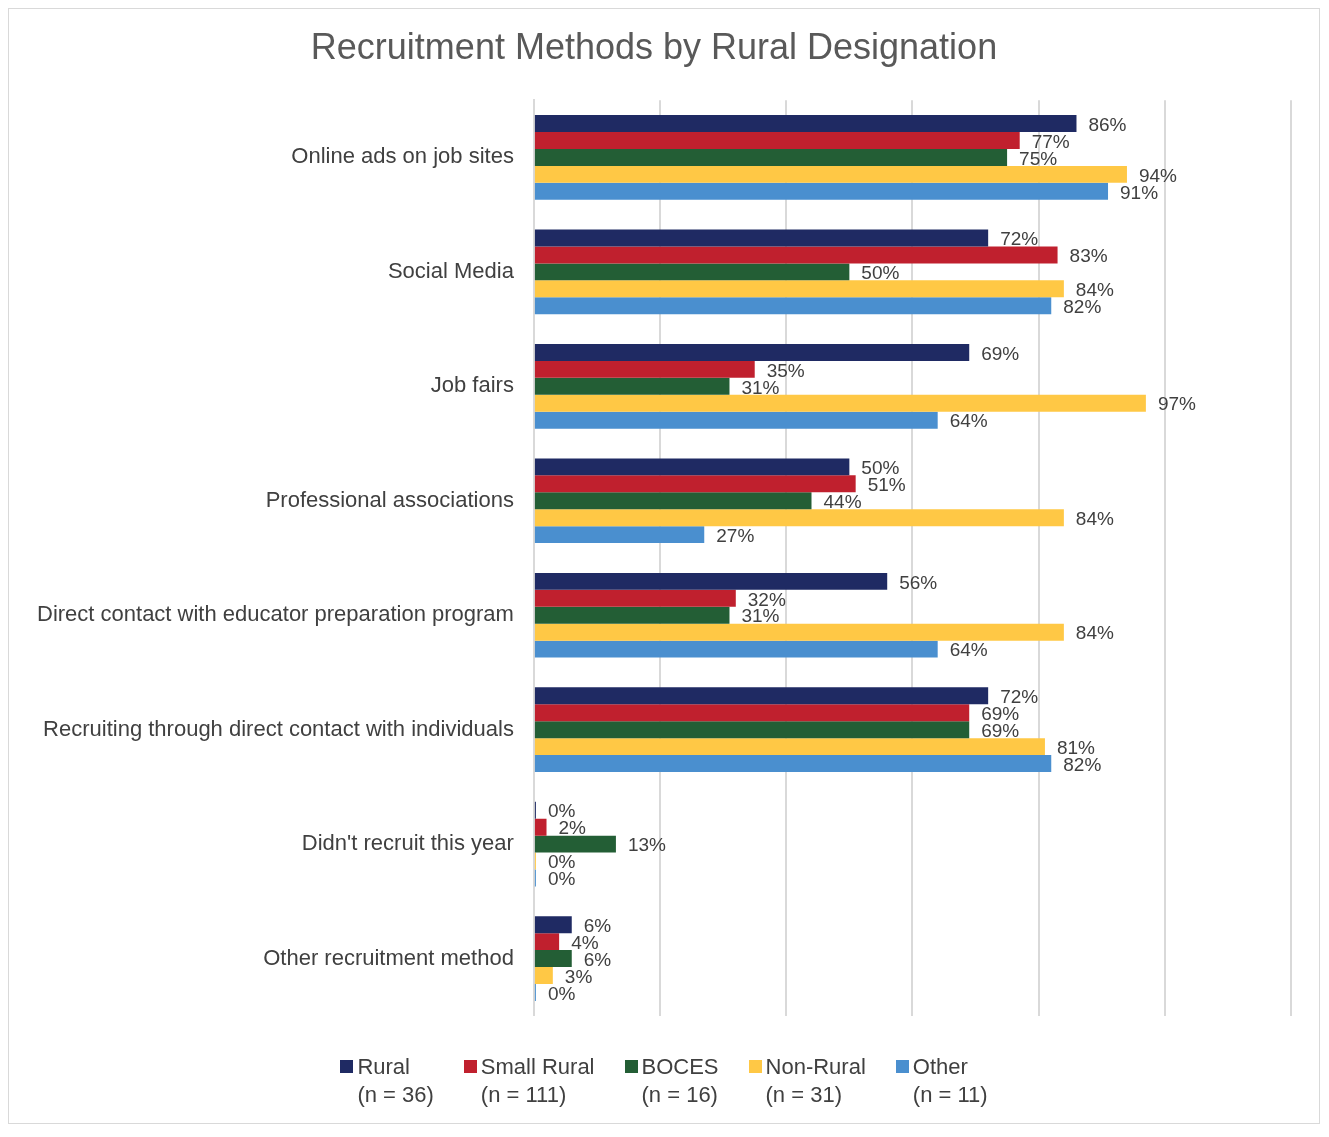 This screenshot has width=1329, height=1137. I want to click on y-tick-label: Didn't recruit this year, so click(407, 843).